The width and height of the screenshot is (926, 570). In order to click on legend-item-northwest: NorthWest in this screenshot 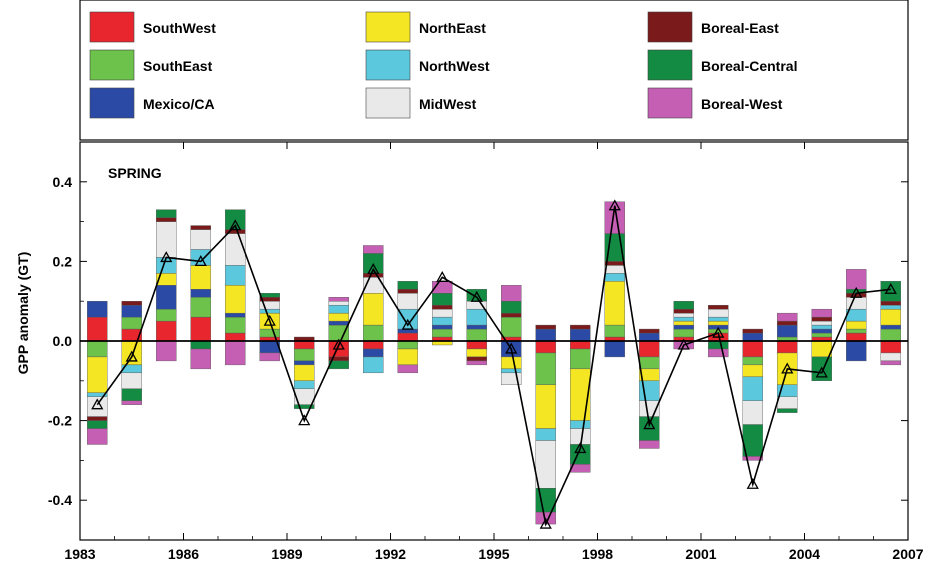, I will do `click(427, 65)`.